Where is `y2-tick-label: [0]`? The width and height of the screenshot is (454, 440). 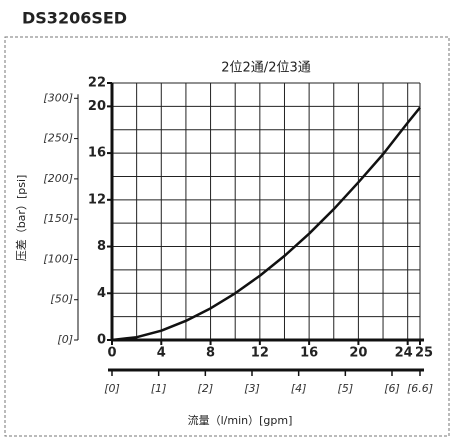
y2-tick-label: [0] is located at coordinates (65, 339).